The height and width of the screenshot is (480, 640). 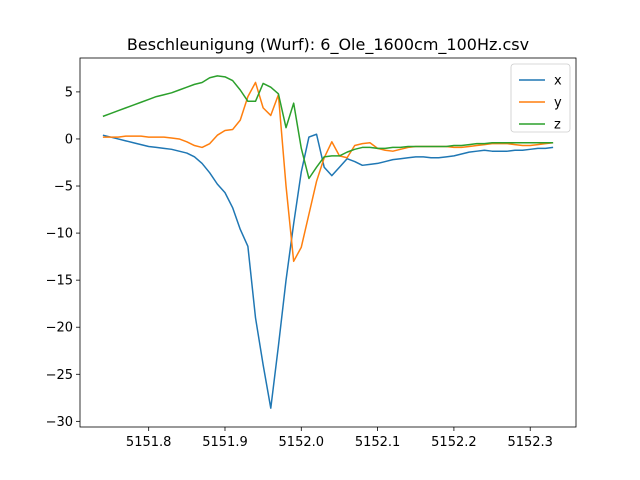 What do you see at coordinates (225, 442) in the screenshot?
I see `x-tick-label: 5151.9` at bounding box center [225, 442].